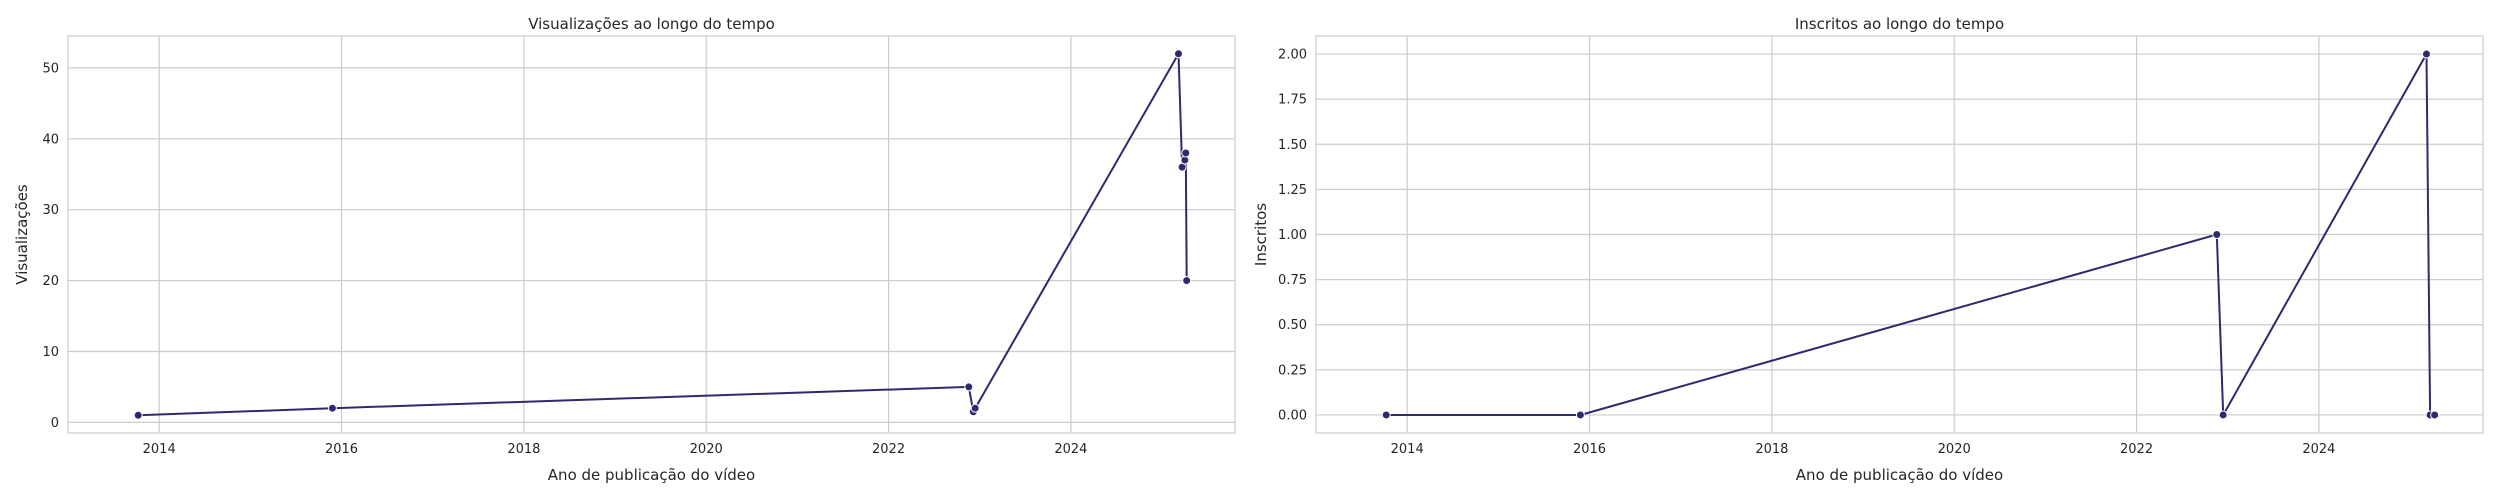 The image size is (2500, 500). I want to click on views-y-tick-label: 10, so click(50, 352).